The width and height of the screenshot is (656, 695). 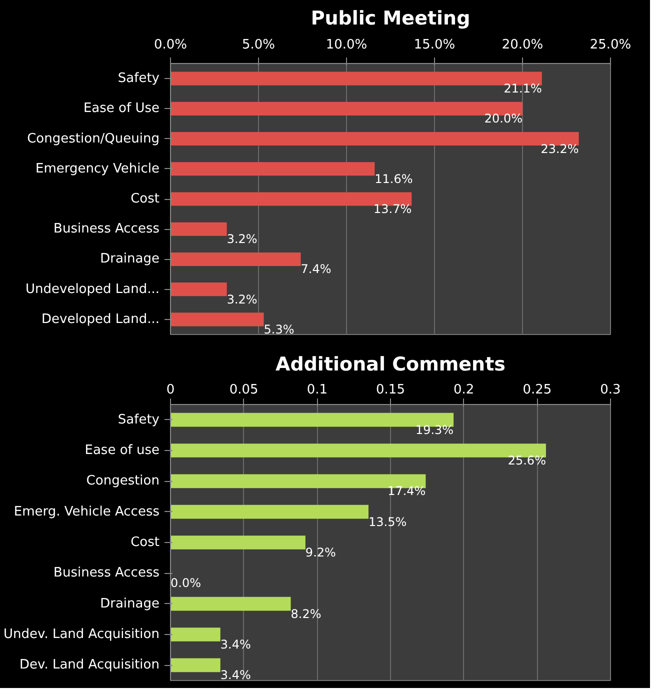 I want to click on x-tick-label: 0.3, so click(x=610, y=390).